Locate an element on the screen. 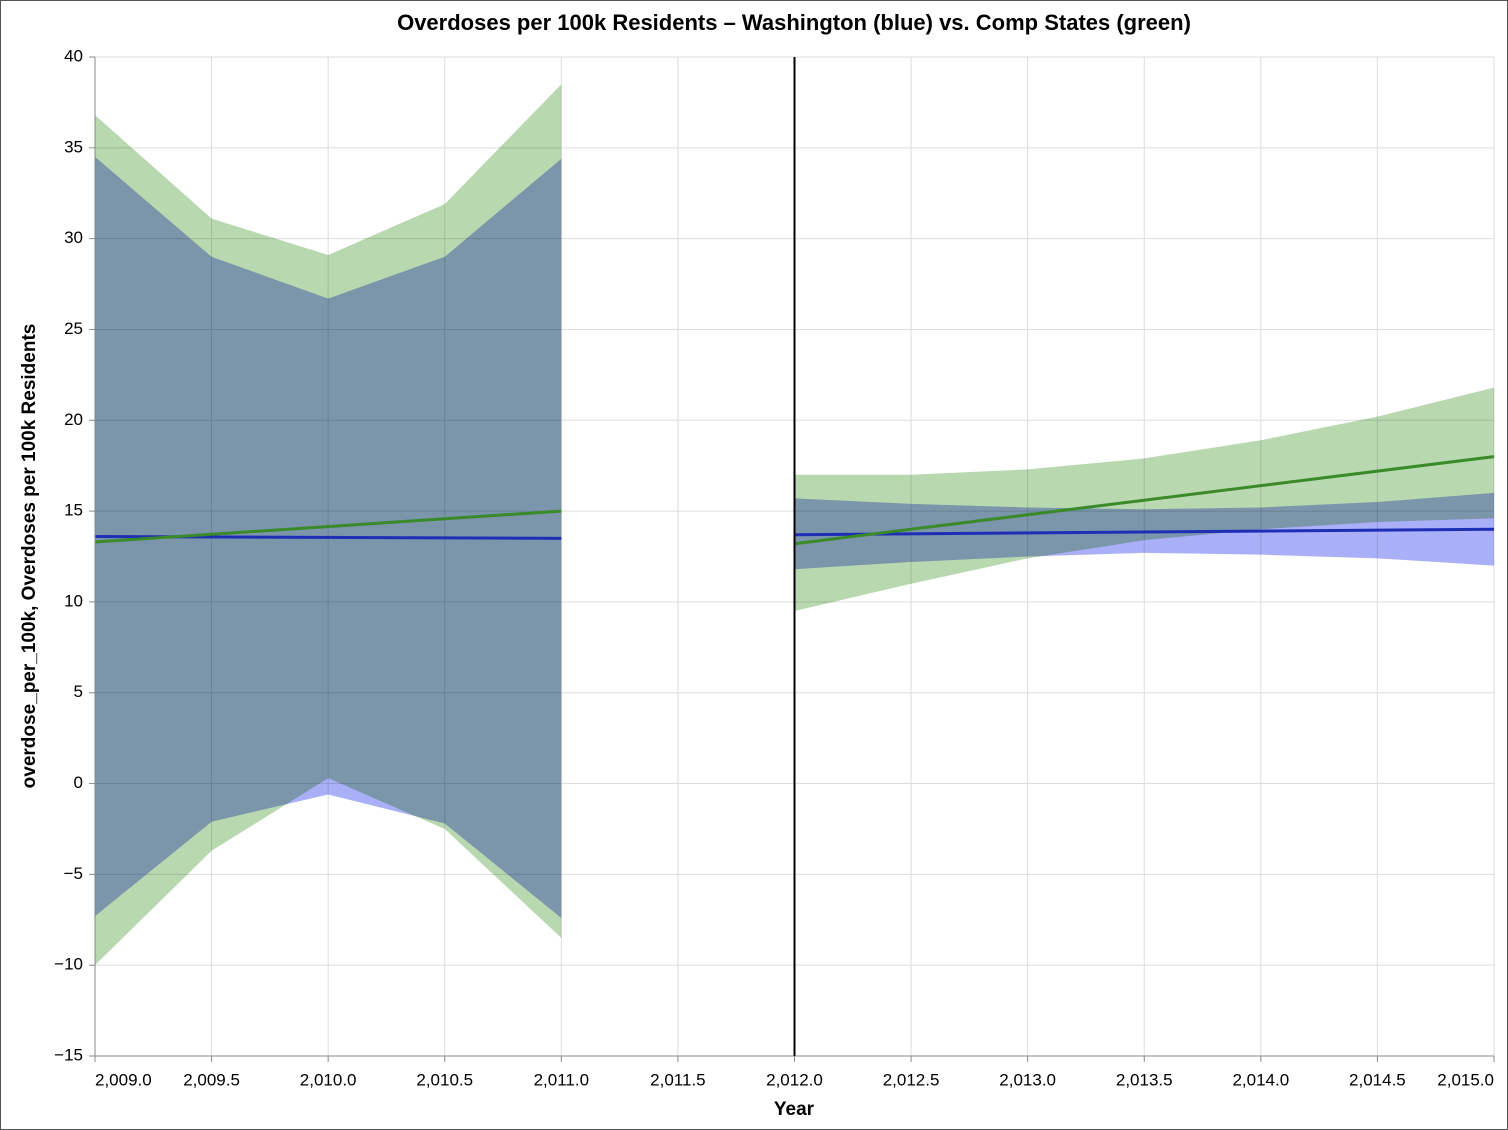 The width and height of the screenshot is (1508, 1130). y-tick-label: 10 is located at coordinates (73, 600).